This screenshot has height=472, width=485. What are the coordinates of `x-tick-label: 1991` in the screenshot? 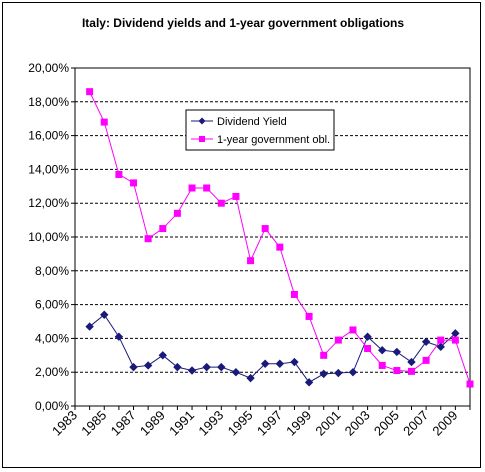 It's located at (181, 423).